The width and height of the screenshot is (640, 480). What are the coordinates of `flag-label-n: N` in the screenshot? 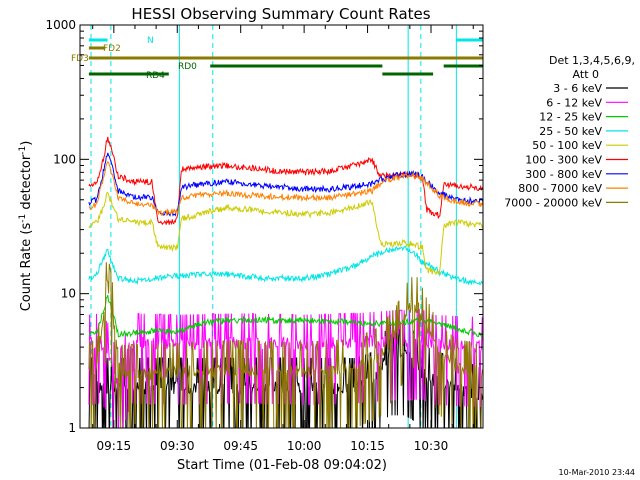 It's located at (150, 41).